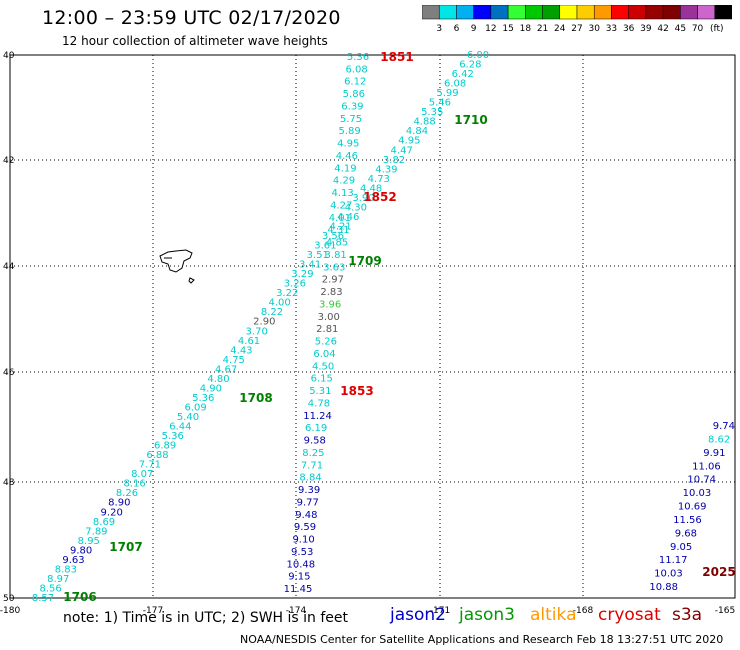  I want to click on swh-value: 8.97, so click(58, 579).